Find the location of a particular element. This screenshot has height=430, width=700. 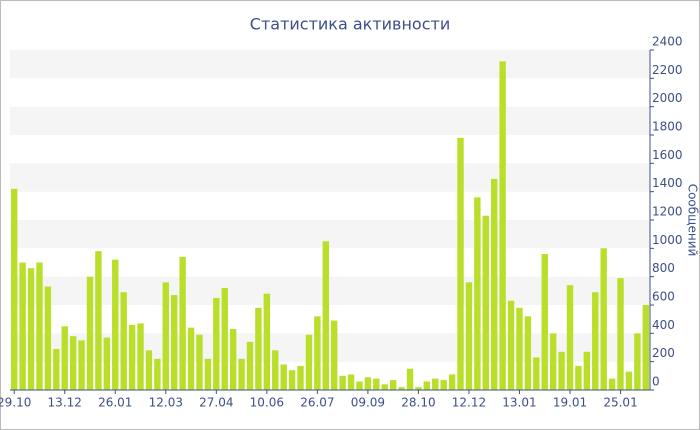

y-tick-label: 2000 is located at coordinates (667, 98).